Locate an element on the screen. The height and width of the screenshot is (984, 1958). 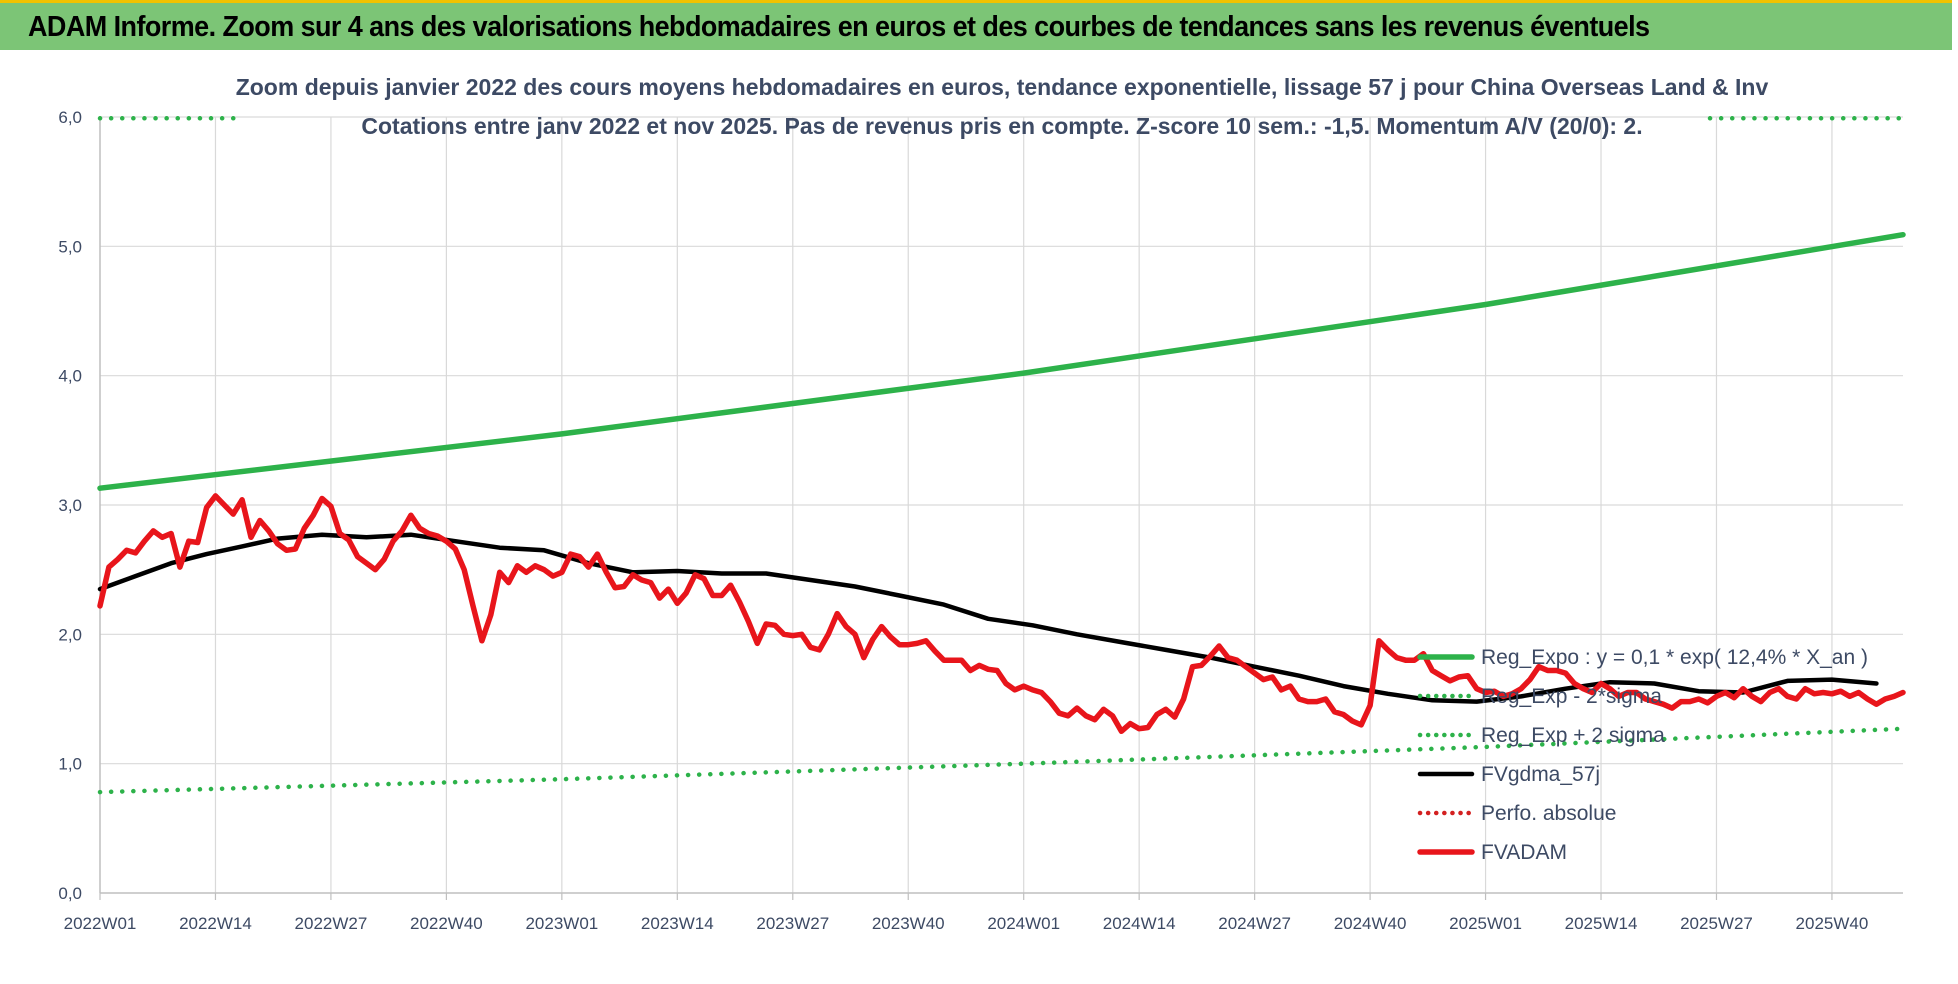
y-tick-label: 4,0 is located at coordinates (70, 376).